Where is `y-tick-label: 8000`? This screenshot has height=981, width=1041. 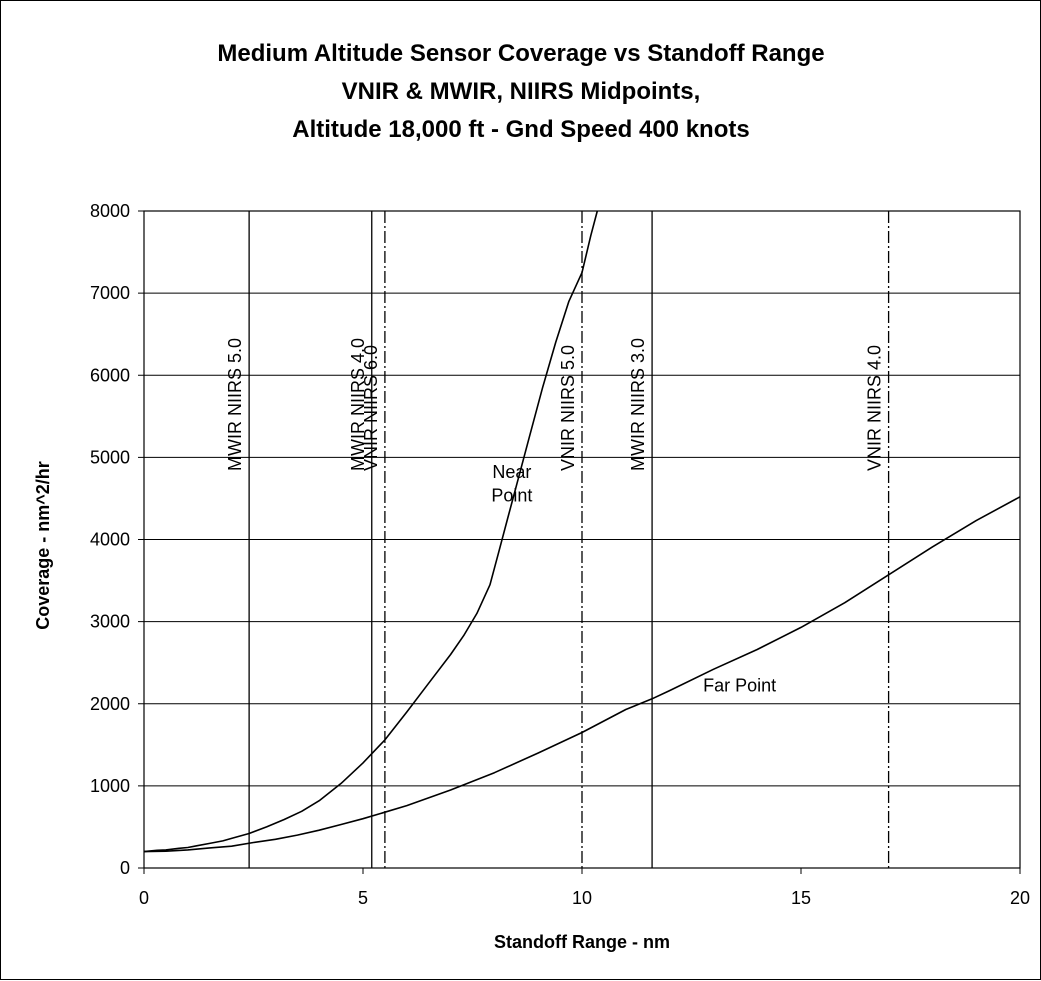 y-tick-label: 8000 is located at coordinates (110, 211).